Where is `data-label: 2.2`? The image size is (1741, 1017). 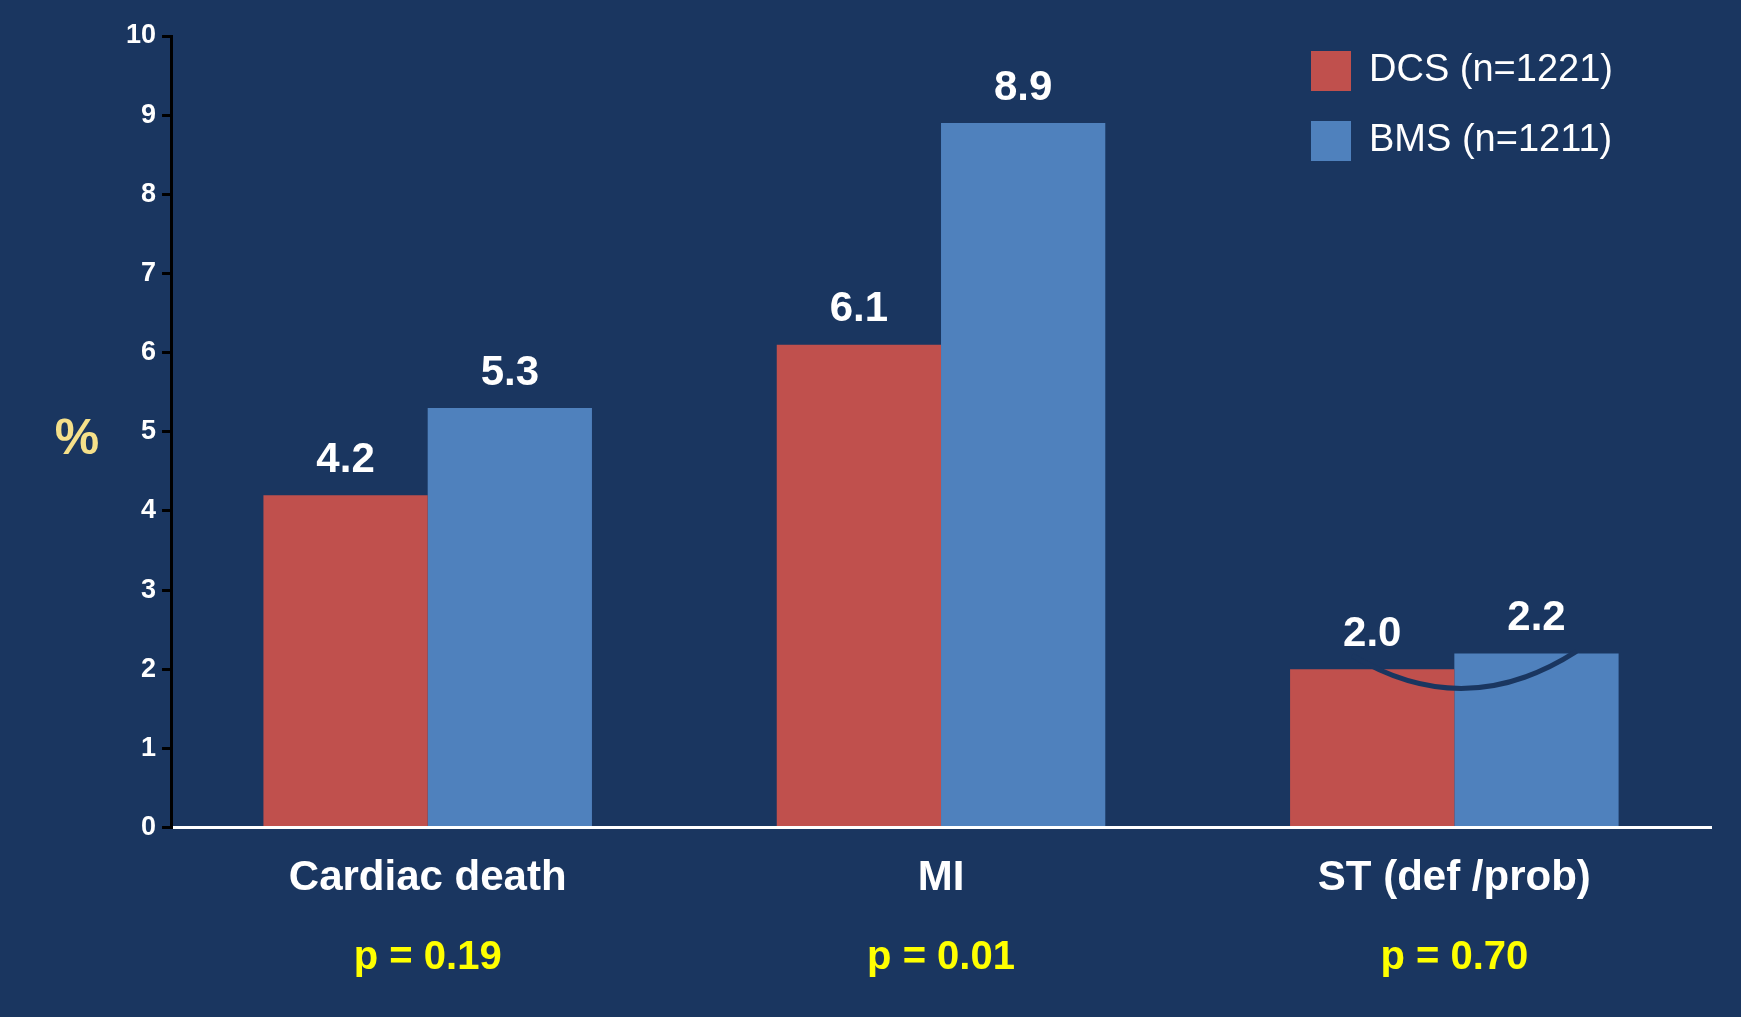
data-label: 2.2 is located at coordinates (1536, 616).